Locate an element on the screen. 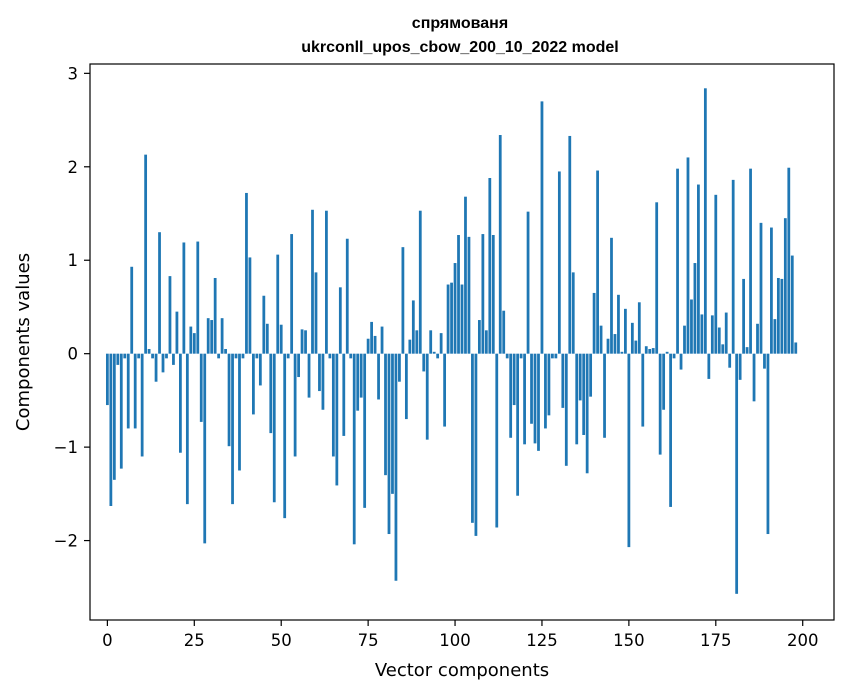 The height and width of the screenshot is (696, 847). x-tick-label: 75 is located at coordinates (368, 640).